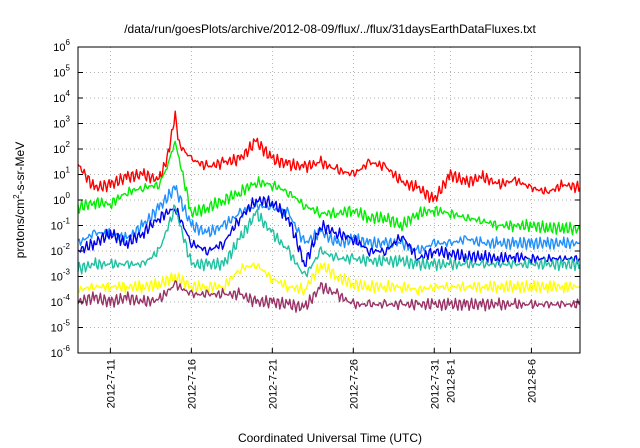 The image size is (640, 448). Describe the element at coordinates (61, 148) in the screenshot. I see `y-tick-label: 10²` at that location.